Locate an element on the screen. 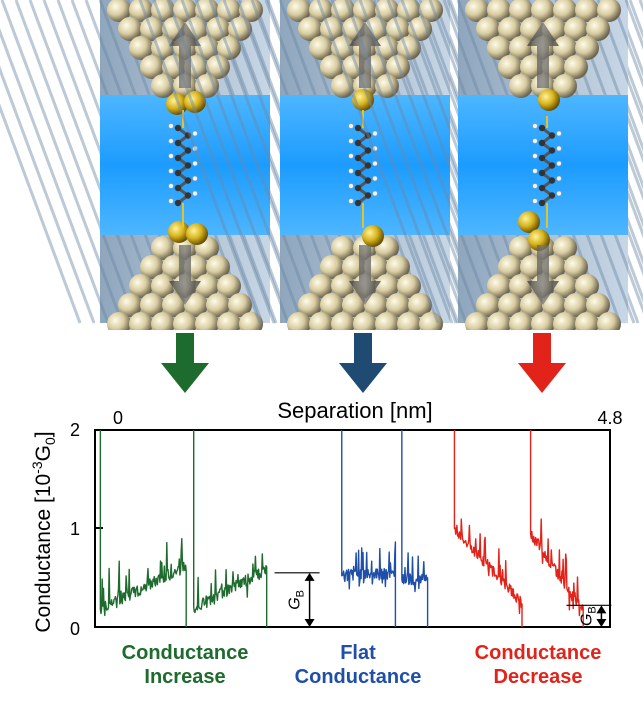  series-decrease is located at coordinates (518, 529).